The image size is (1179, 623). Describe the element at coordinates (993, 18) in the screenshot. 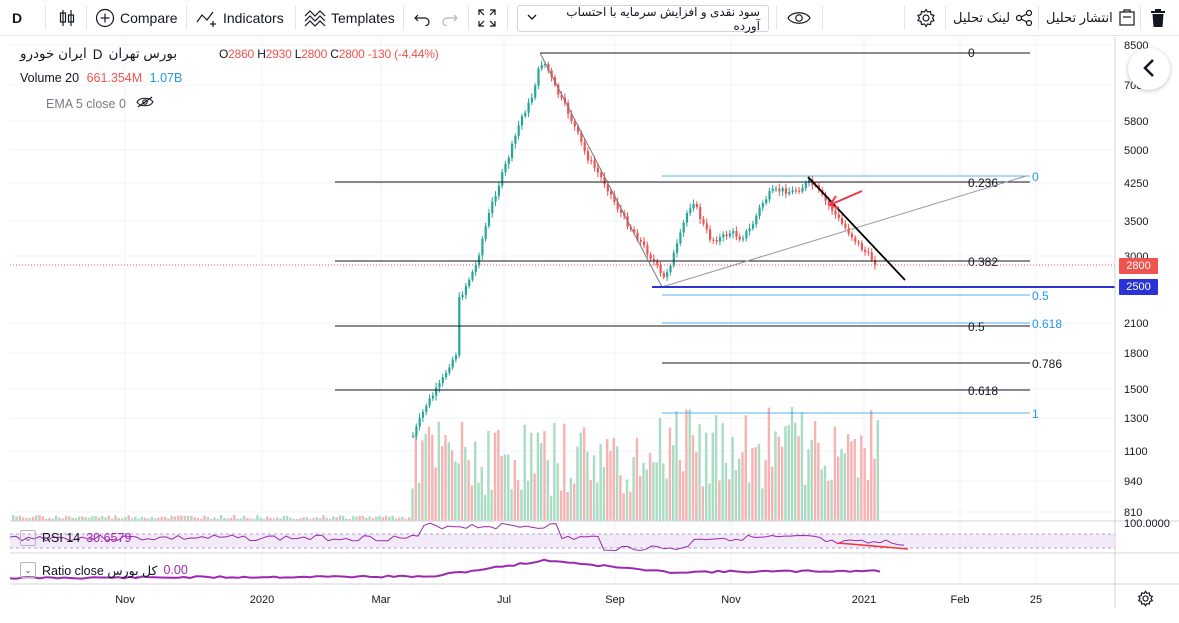

I see `share-analysis-button: لینک تحلیل` at that location.